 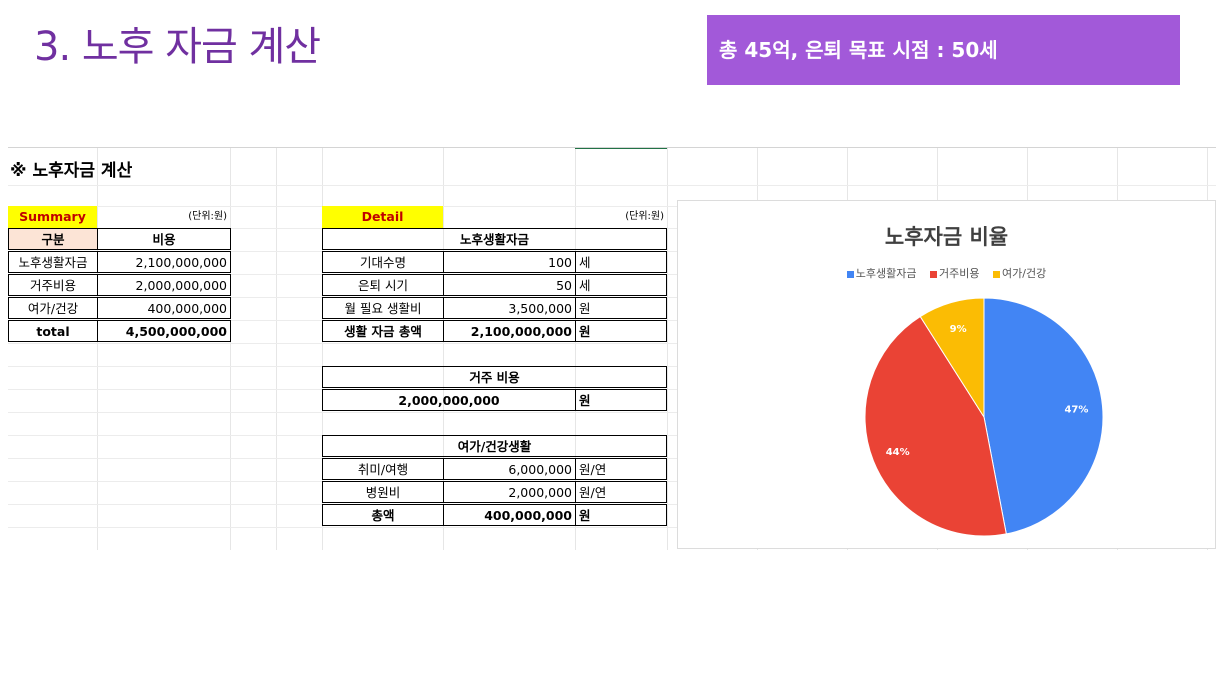 What do you see at coordinates (621, 308) in the screenshot?
I see `living-row-unit: 원` at bounding box center [621, 308].